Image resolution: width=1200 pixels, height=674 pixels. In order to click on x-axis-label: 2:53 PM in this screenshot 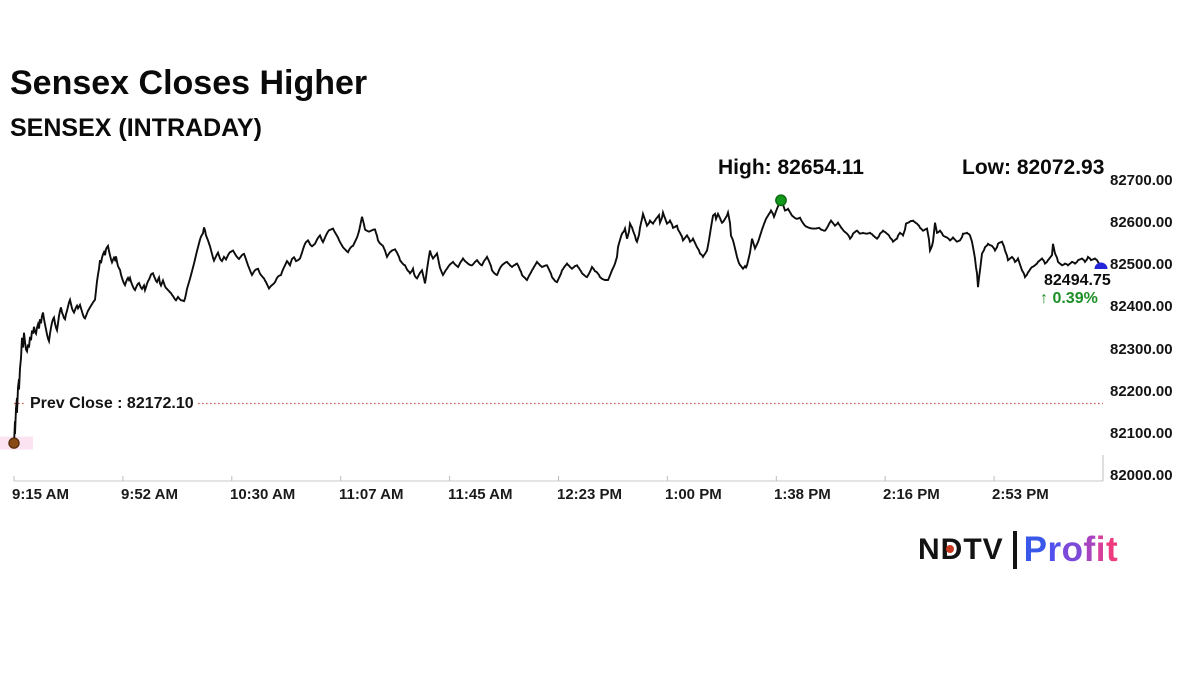, I will do `click(1020, 494)`.